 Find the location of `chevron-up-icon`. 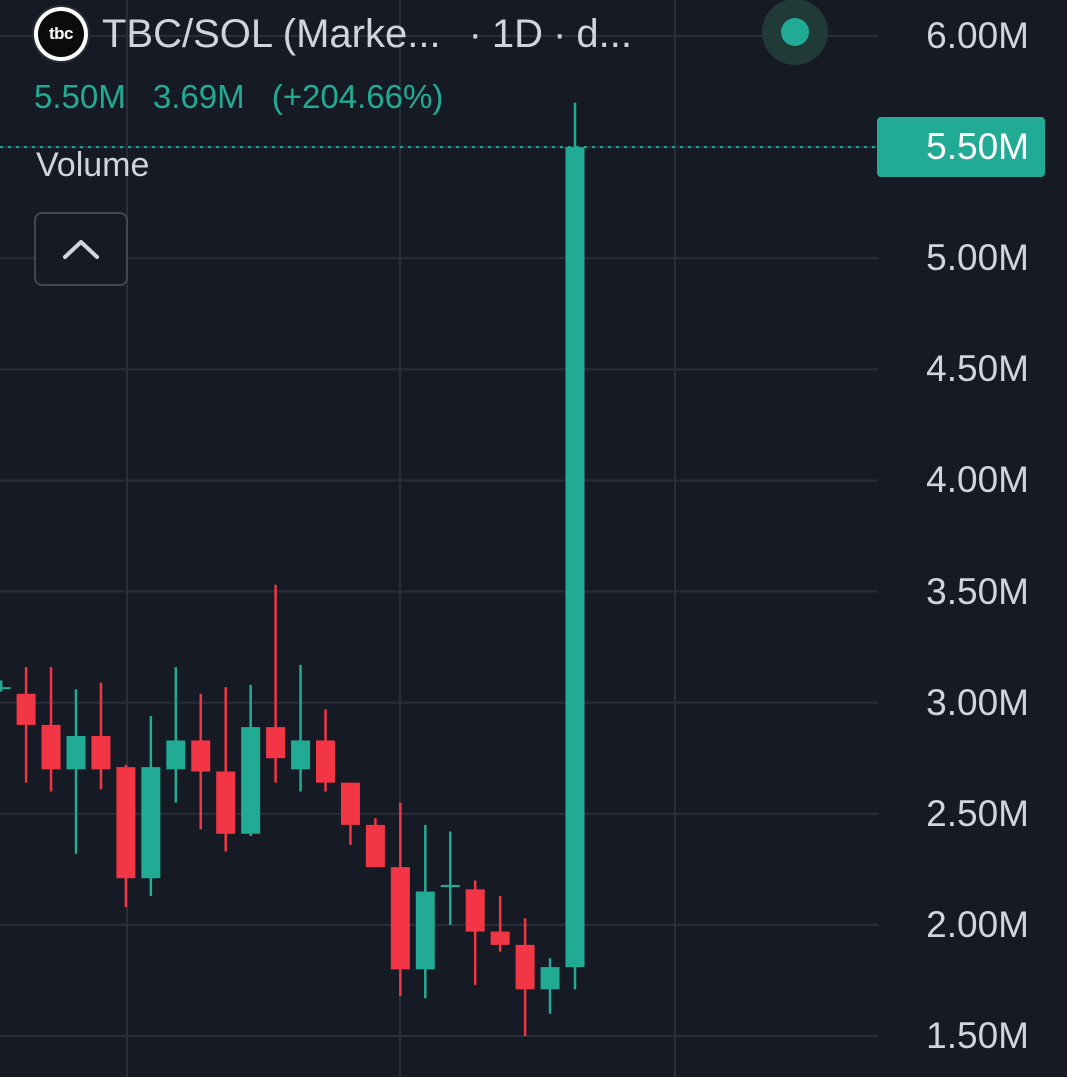

chevron-up-icon is located at coordinates (81, 249).